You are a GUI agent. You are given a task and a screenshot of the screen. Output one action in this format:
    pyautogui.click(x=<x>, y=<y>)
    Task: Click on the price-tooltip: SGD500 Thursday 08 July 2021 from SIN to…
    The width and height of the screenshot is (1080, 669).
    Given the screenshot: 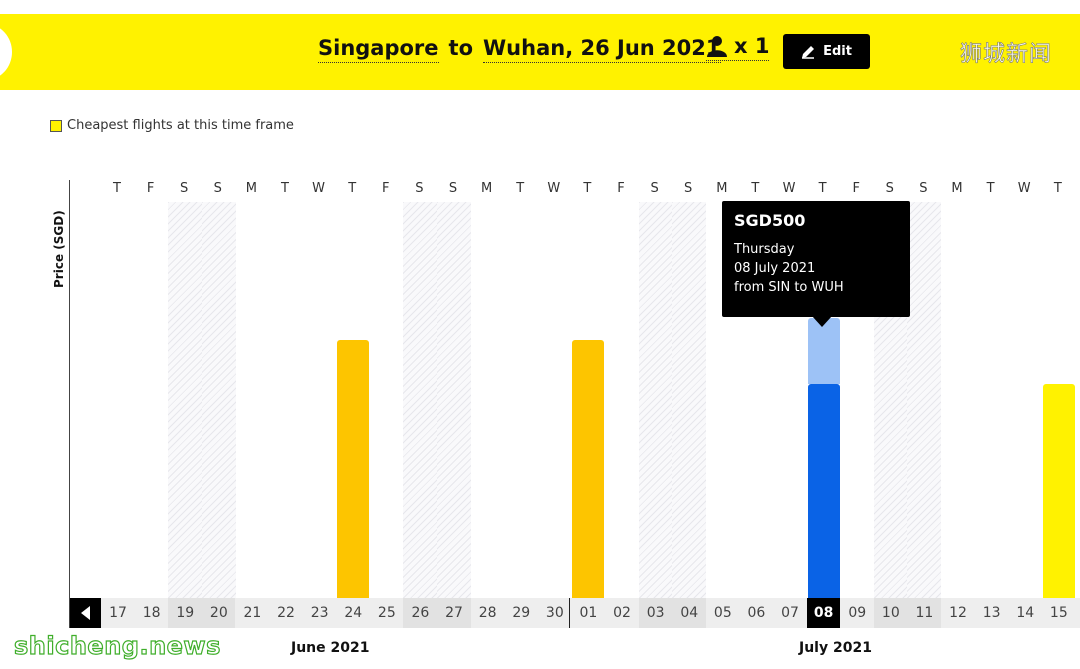 What is the action you would take?
    pyautogui.click(x=816, y=259)
    